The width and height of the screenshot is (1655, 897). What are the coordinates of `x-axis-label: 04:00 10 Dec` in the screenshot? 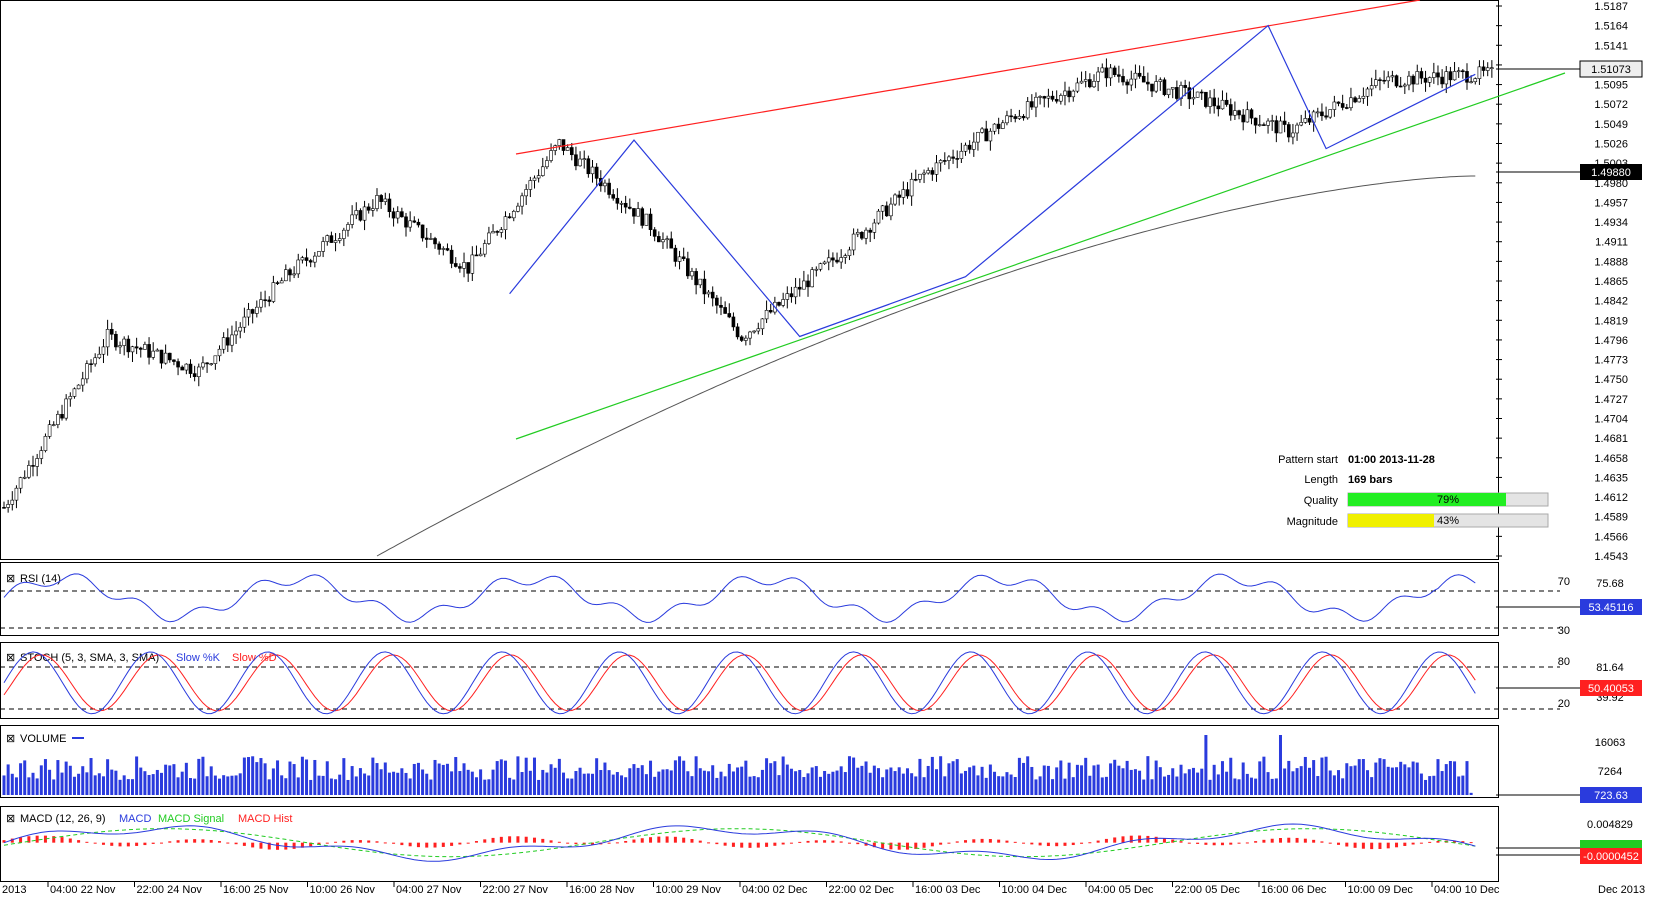 It's located at (1467, 890).